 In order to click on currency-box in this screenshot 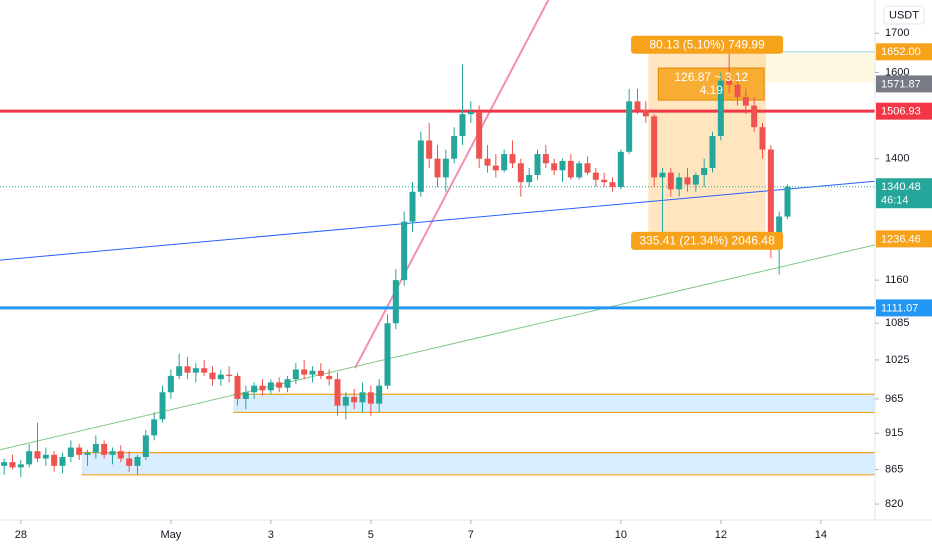, I will do `click(904, 15)`.